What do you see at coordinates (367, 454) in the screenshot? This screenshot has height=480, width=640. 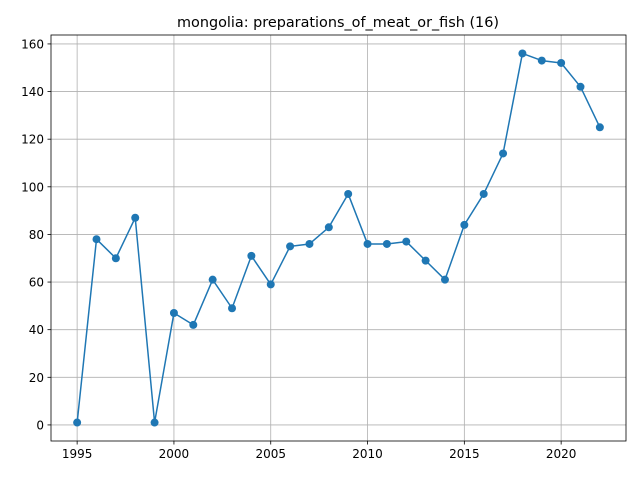 I see `x-tick-label: 2010` at bounding box center [367, 454].